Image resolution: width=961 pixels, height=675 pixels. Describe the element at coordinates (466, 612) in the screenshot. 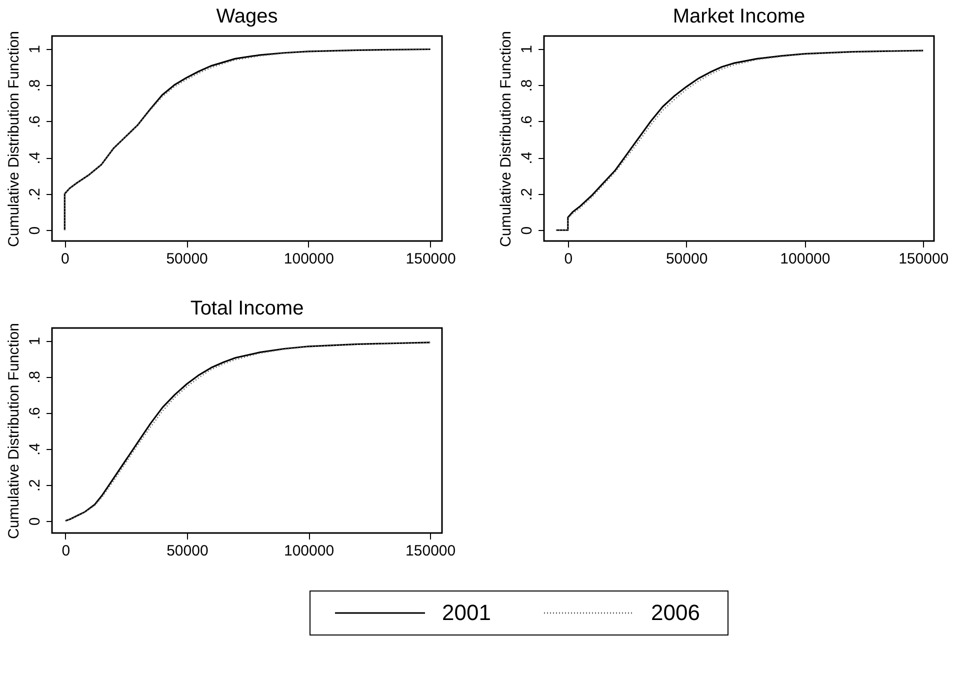

I see `legend-label: 2001` at that location.